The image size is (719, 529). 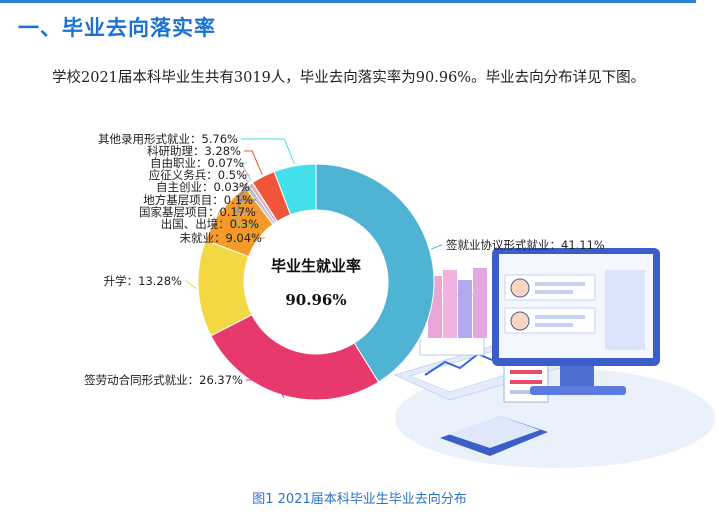 I want to click on slice-11-leader, so click(x=268, y=151).